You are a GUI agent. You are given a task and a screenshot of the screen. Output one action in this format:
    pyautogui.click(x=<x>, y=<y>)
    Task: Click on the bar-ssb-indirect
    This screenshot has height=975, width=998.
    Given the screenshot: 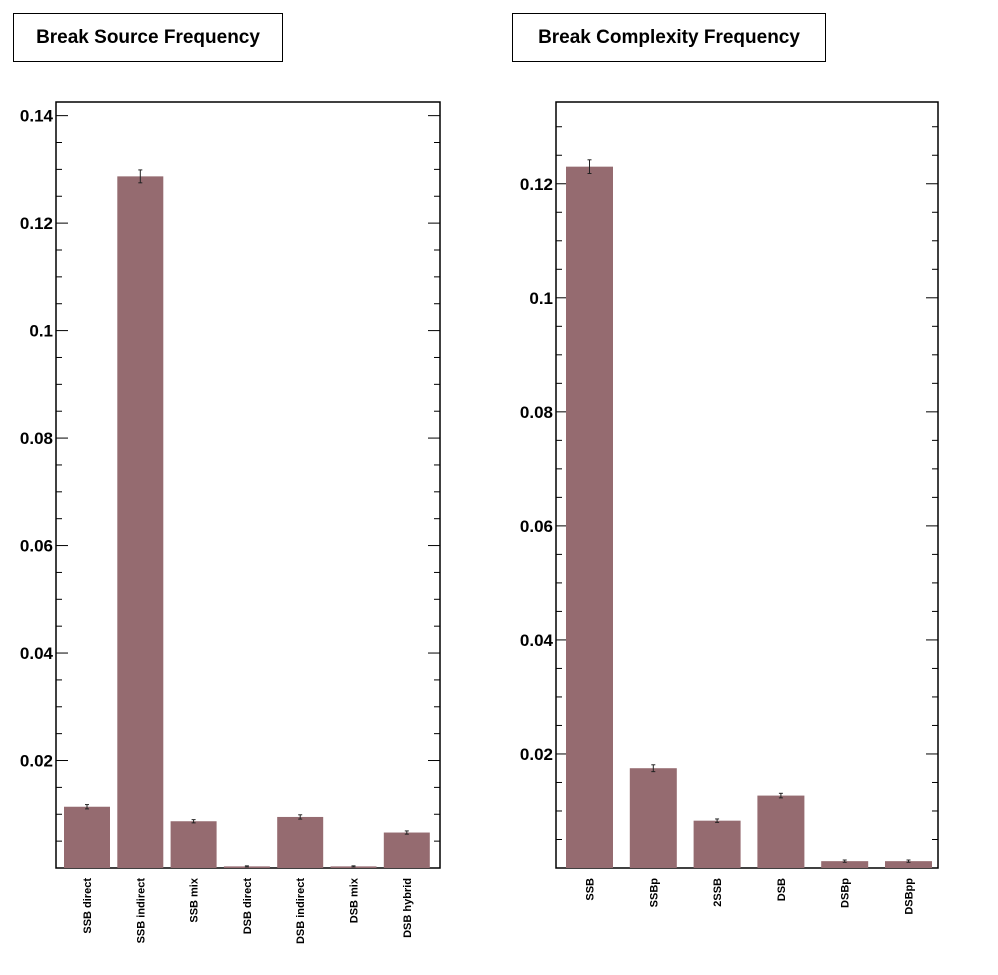 What is the action you would take?
    pyautogui.click(x=140, y=522)
    